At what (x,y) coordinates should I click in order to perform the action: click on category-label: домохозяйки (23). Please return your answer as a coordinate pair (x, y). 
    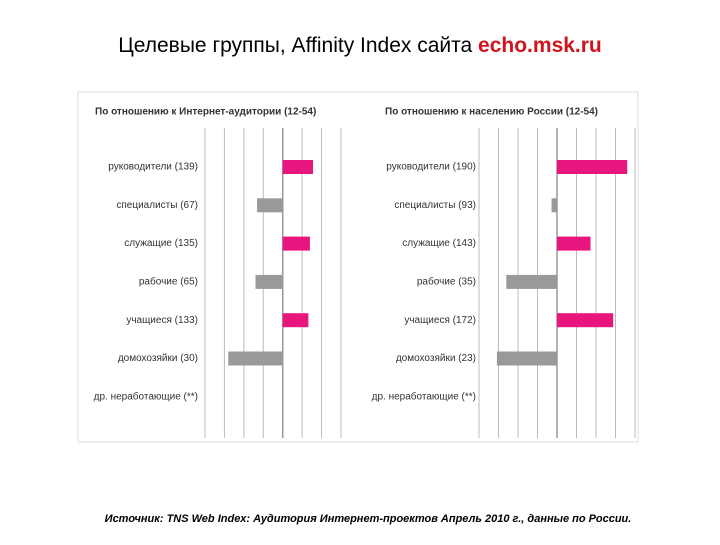
    Looking at the image, I should click on (436, 358).